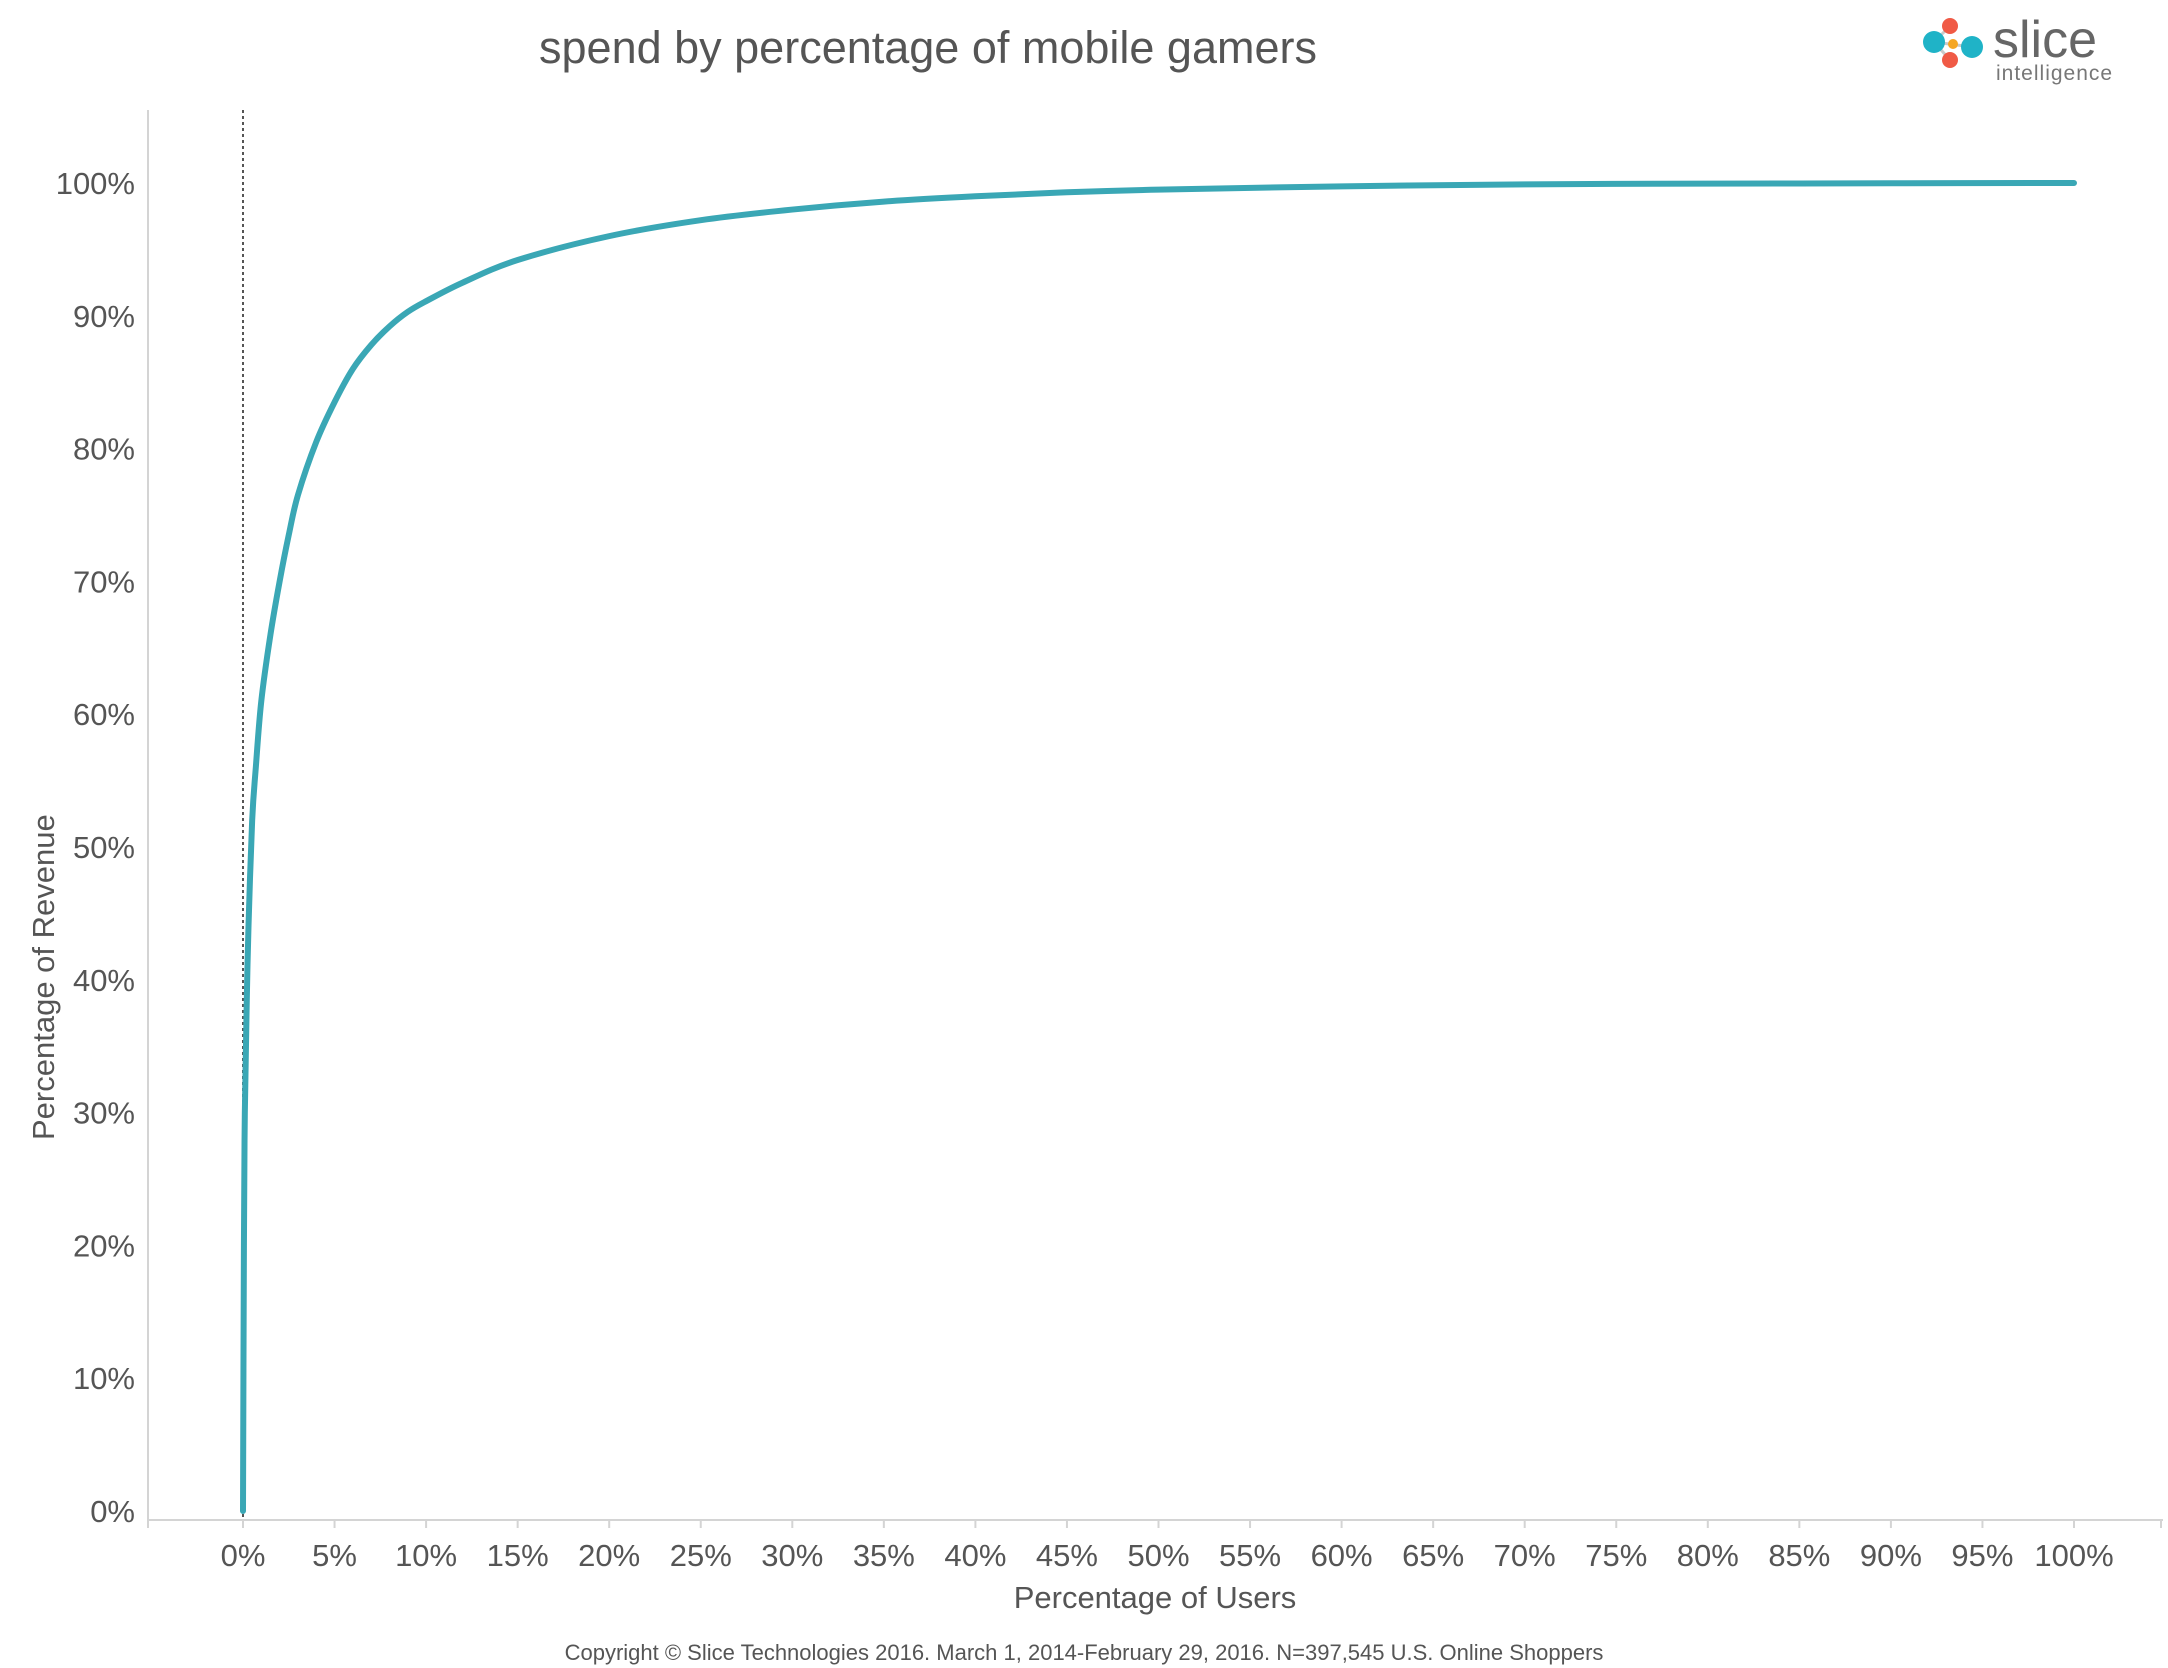 Image resolution: width=2168 pixels, height=1668 pixels. I want to click on y-tick-label: 80%, so click(104, 449).